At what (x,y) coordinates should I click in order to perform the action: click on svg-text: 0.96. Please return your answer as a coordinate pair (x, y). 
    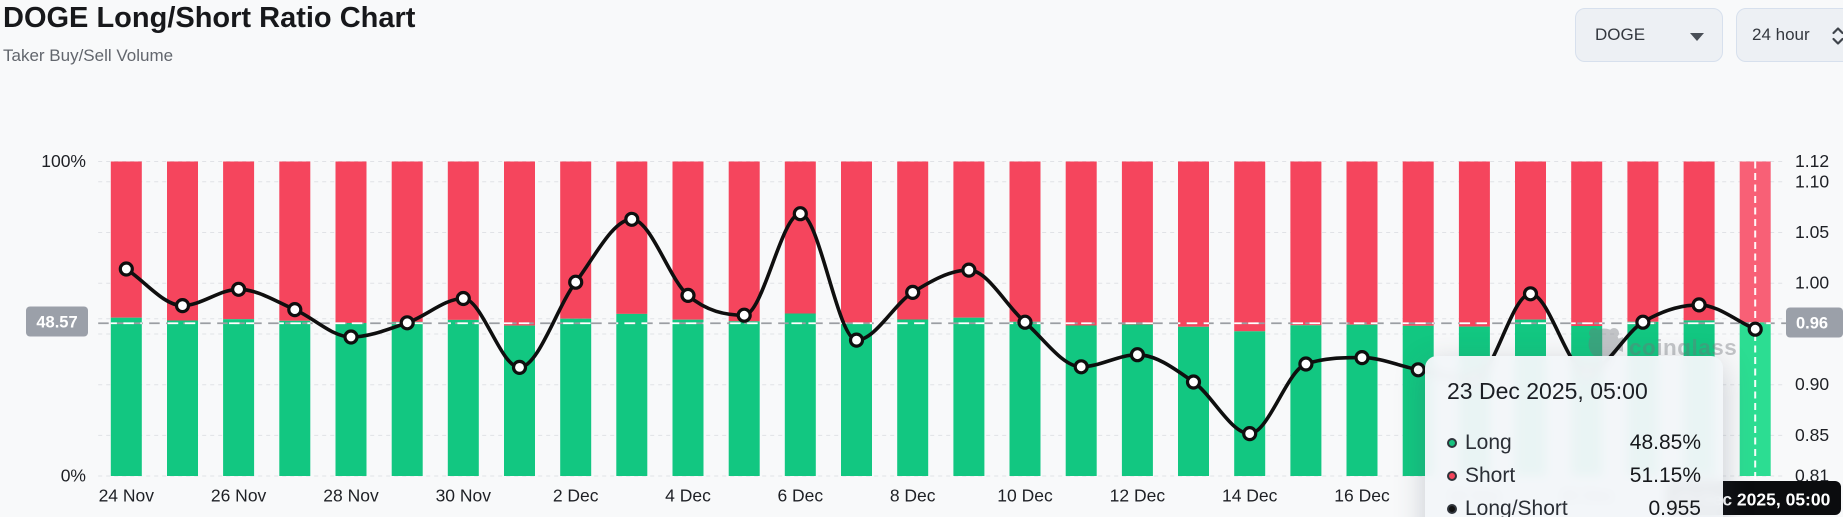
    Looking at the image, I should click on (1812, 324).